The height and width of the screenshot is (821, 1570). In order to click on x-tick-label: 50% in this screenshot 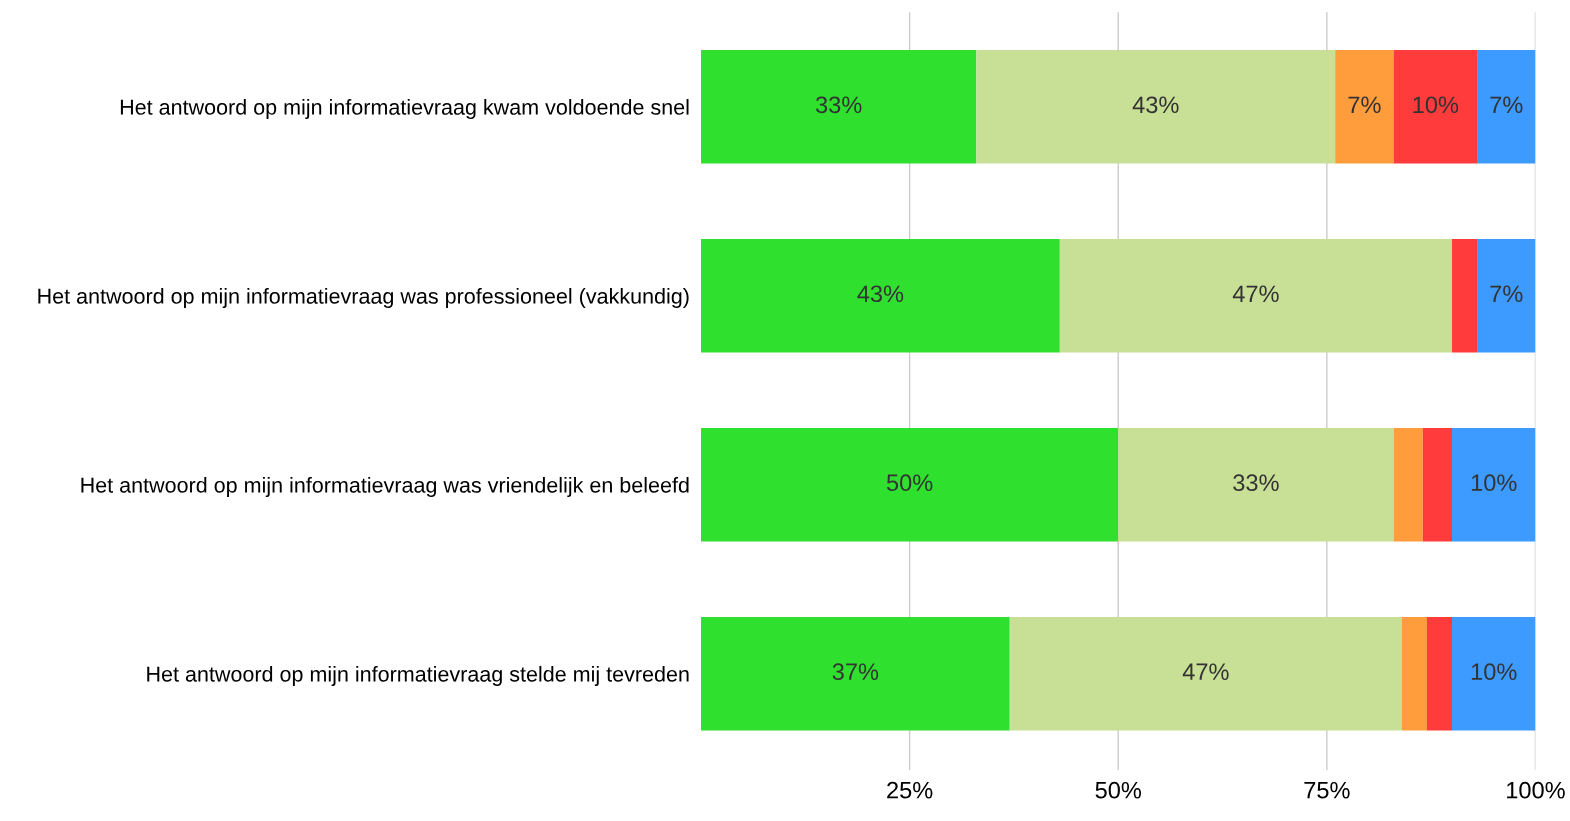, I will do `click(1118, 790)`.